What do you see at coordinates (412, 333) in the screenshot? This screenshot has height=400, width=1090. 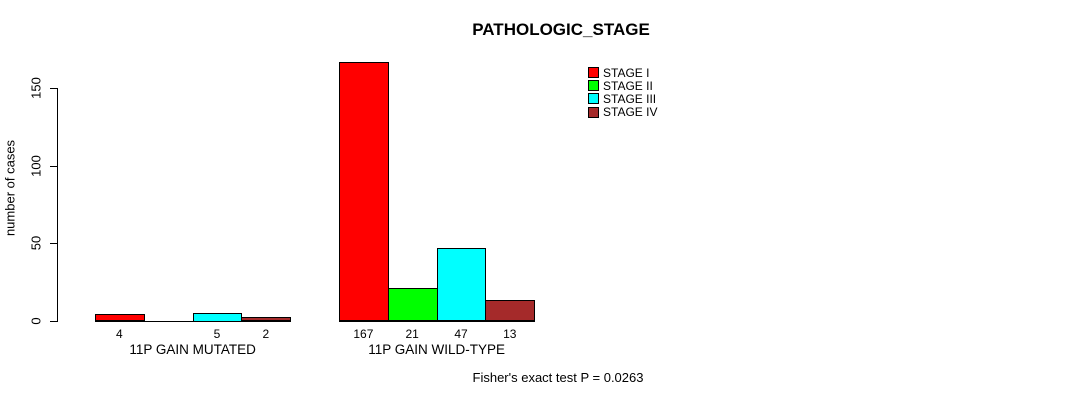 I see `bar-value-label: 21` at bounding box center [412, 333].